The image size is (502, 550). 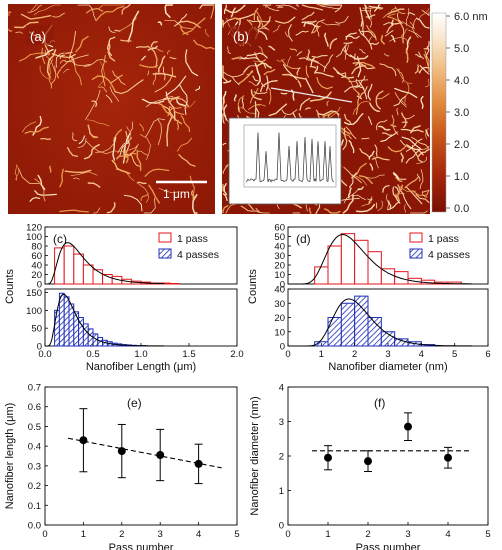 What do you see at coordinates (192, 239) in the screenshot?
I see `legend-label: 1 pass` at bounding box center [192, 239].